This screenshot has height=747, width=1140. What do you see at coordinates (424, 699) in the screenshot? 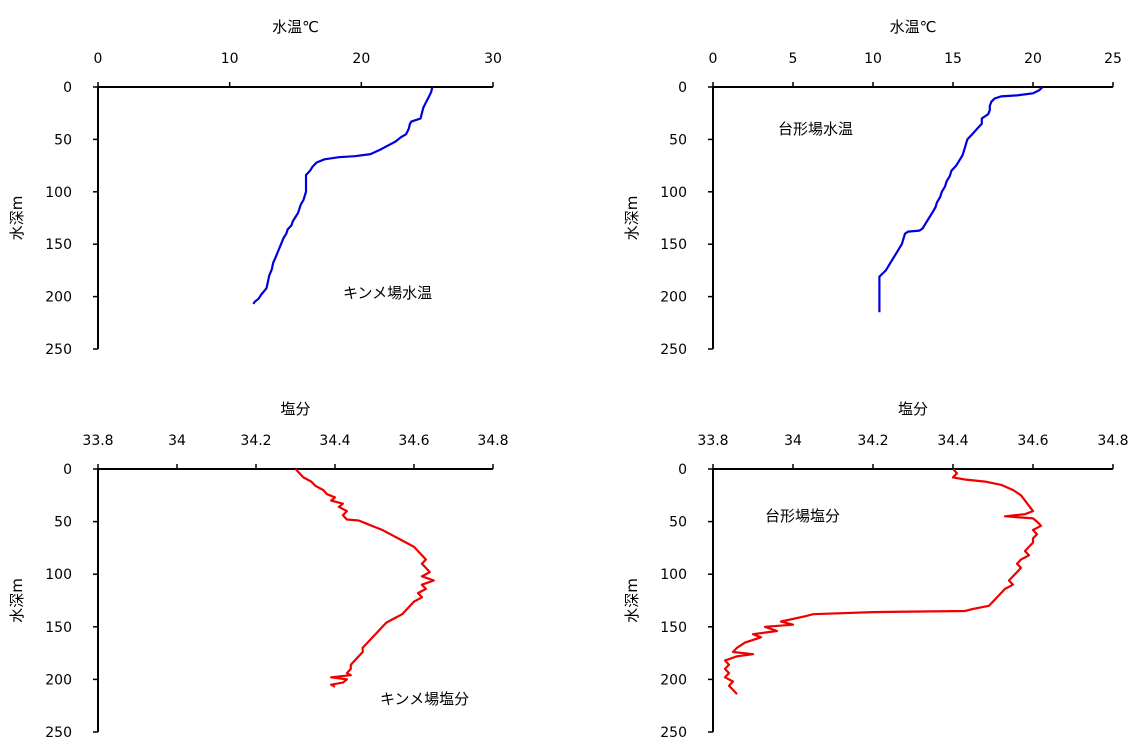
I see `panel-annotation: キンメ場塩分` at bounding box center [424, 699].